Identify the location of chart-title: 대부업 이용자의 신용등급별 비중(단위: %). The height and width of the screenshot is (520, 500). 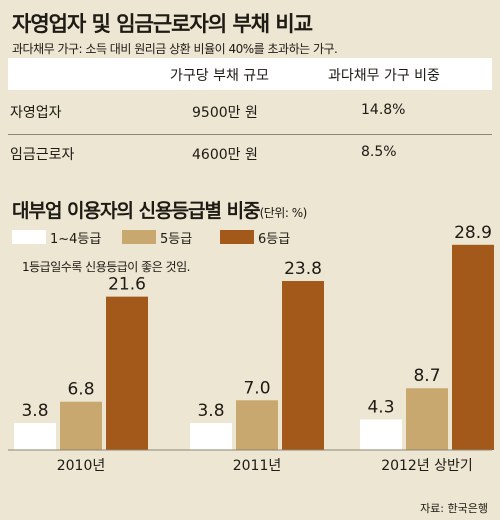
(159, 209).